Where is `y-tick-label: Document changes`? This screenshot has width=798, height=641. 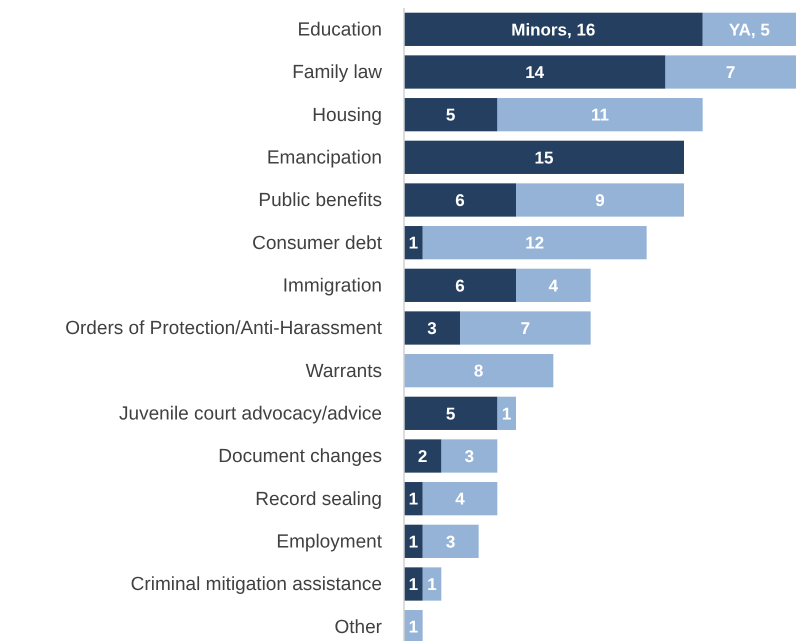
y-tick-label: Document changes is located at coordinates (300, 457).